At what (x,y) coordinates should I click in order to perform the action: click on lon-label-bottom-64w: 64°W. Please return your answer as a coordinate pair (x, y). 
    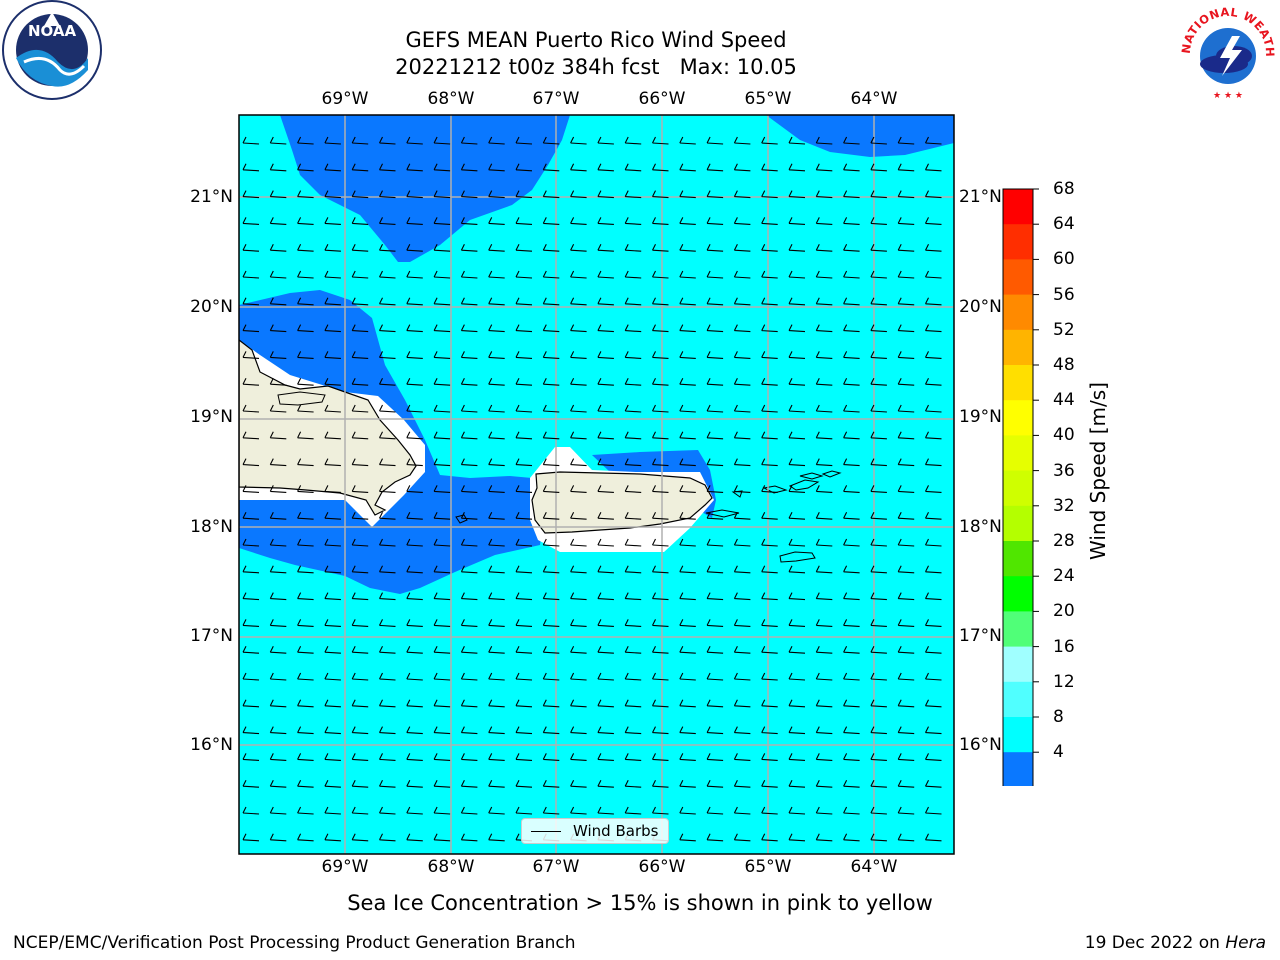
    Looking at the image, I should click on (874, 867).